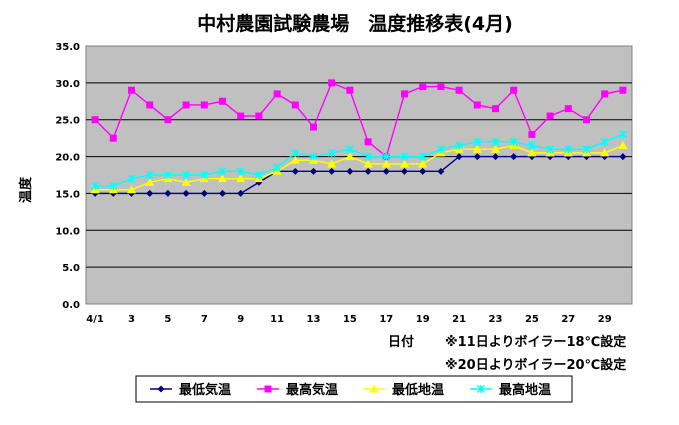  Describe the element at coordinates (95, 319) in the screenshot. I see `x-tick-label: 4/1` at that location.